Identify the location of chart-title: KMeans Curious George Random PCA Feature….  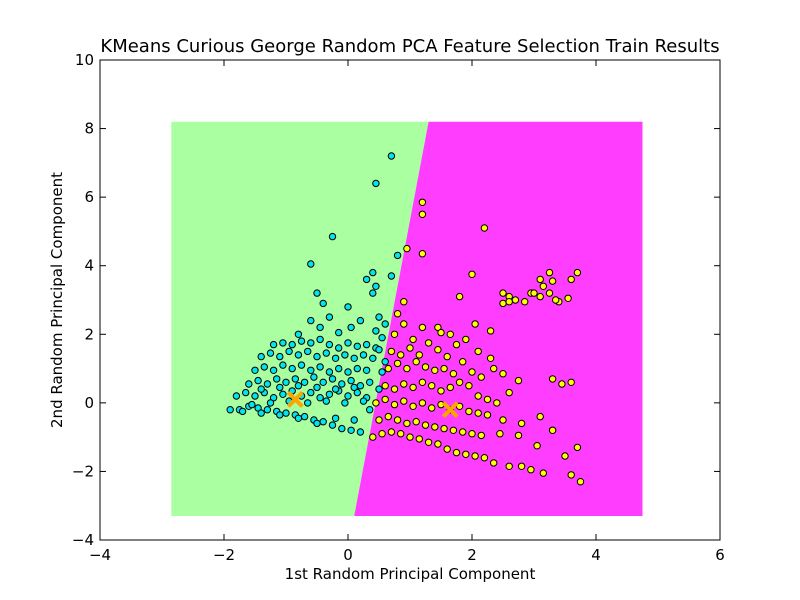
(409, 46).